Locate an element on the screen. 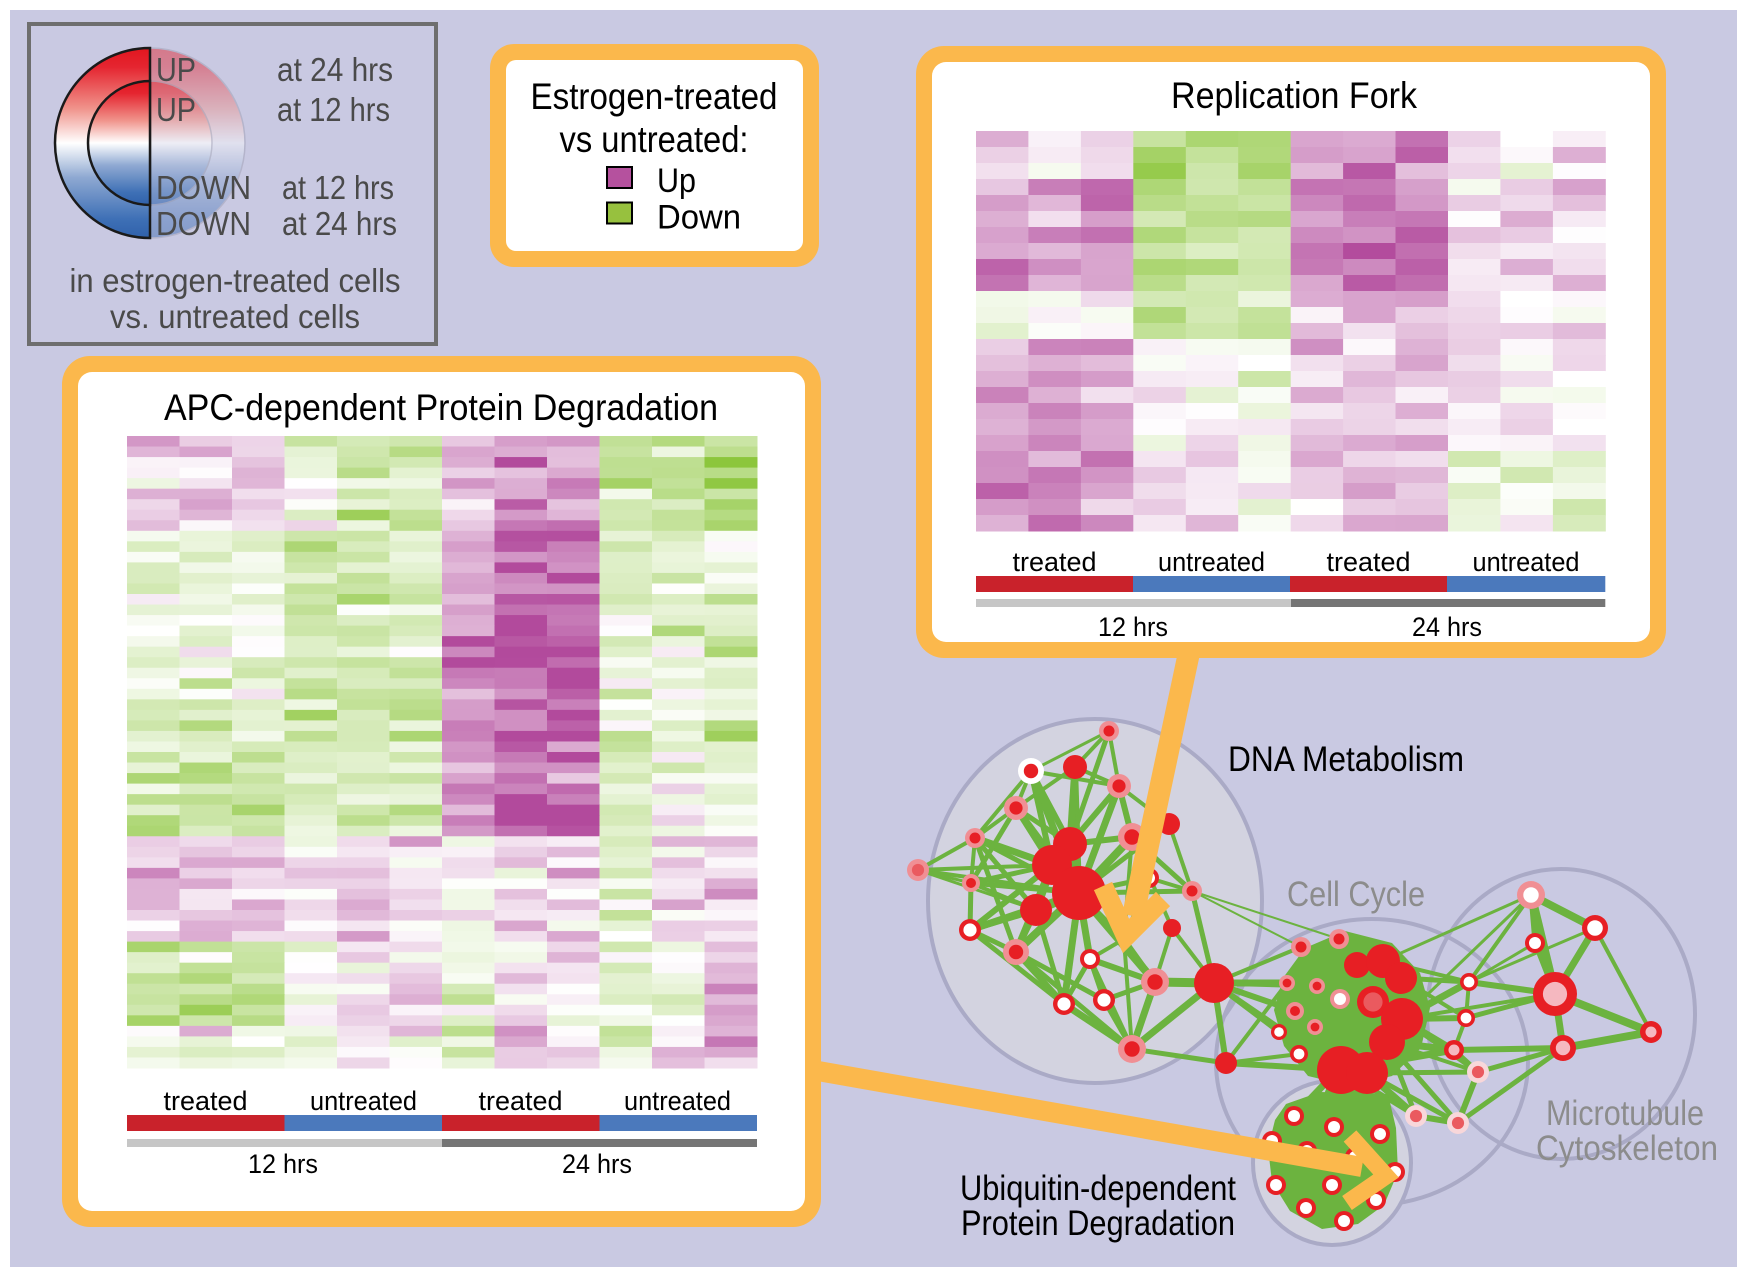  svg-text: Cytoskeleton is located at coordinates (1627, 1148).